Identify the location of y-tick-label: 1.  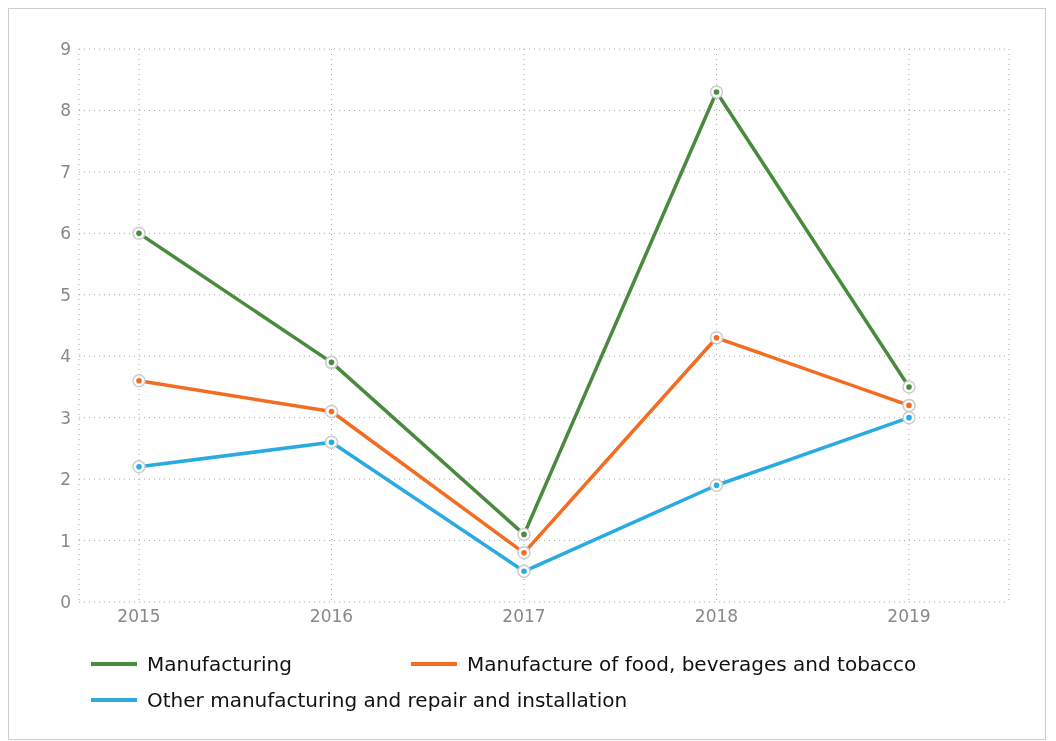
(65, 540).